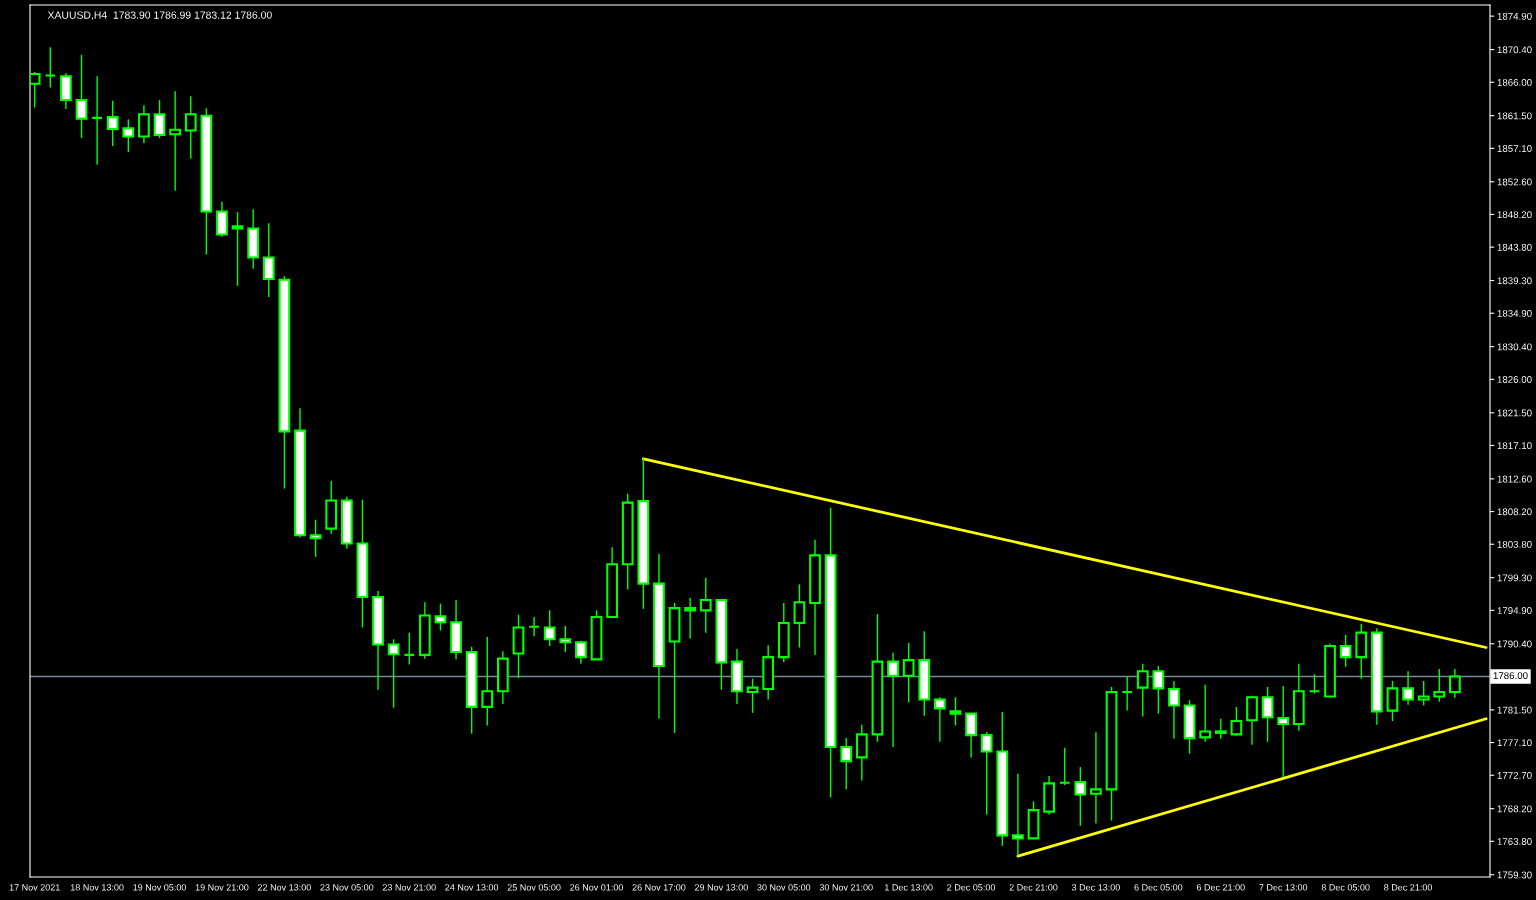 The width and height of the screenshot is (1536, 900). I want to click on x-tick-label: 8 Dec 05:00, so click(1345, 887).